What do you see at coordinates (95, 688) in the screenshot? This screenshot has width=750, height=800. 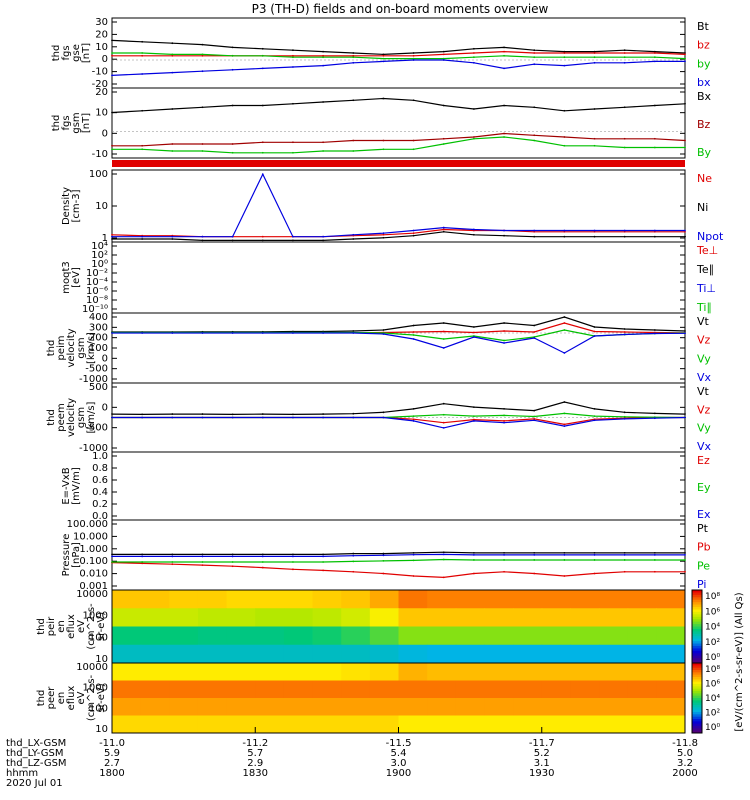 I see `y-tick-label: 1000` at bounding box center [95, 688].